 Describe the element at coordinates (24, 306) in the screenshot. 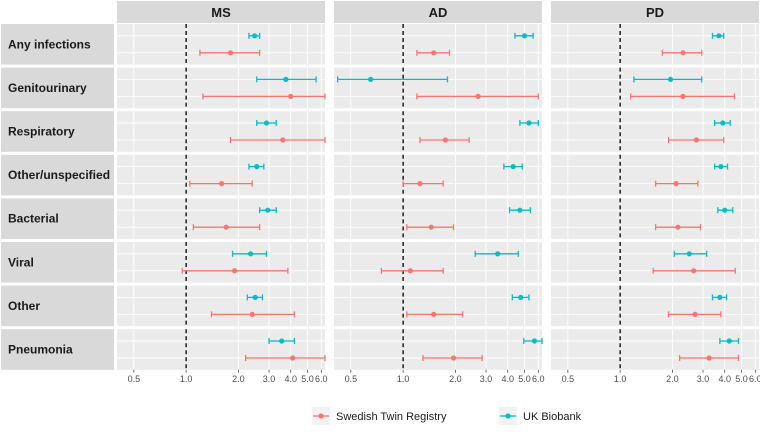

I see `row-label: Other` at that location.